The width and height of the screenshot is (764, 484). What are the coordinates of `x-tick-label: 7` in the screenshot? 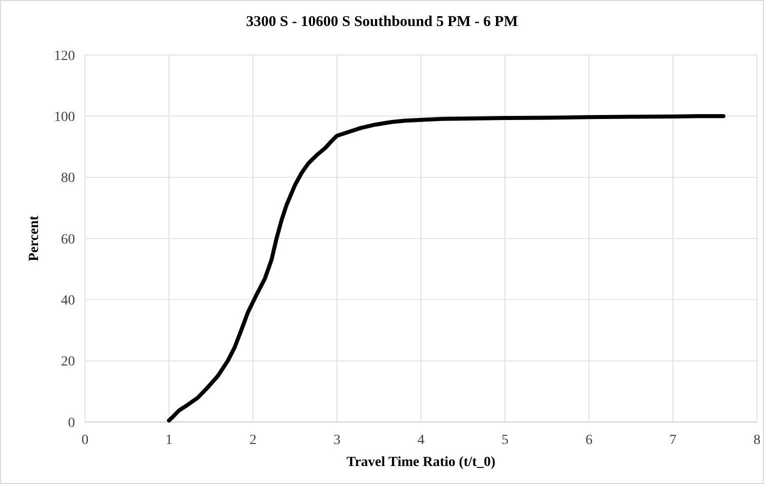 It's located at (673, 440).